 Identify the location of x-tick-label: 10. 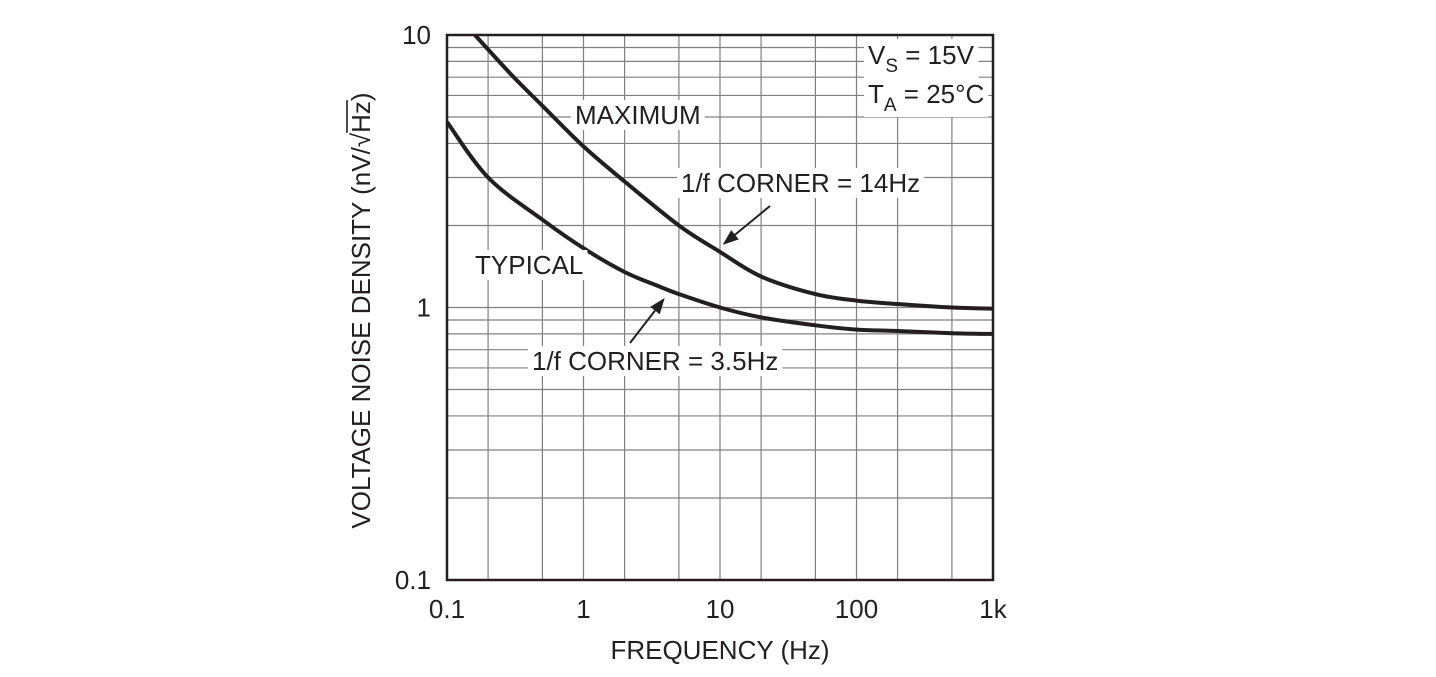
(720, 609).